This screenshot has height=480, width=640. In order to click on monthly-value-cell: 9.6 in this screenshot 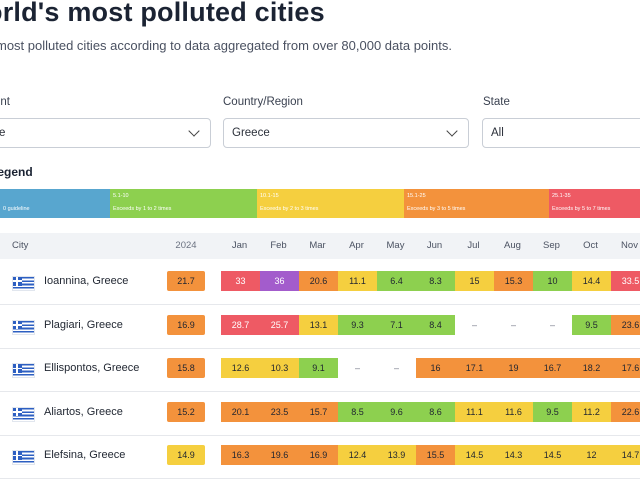, I will do `click(396, 411)`.